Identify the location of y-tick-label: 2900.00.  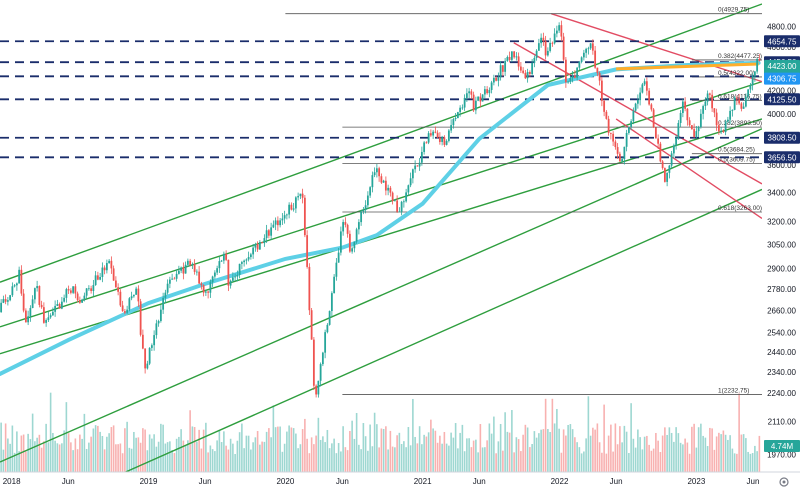
(781, 269).